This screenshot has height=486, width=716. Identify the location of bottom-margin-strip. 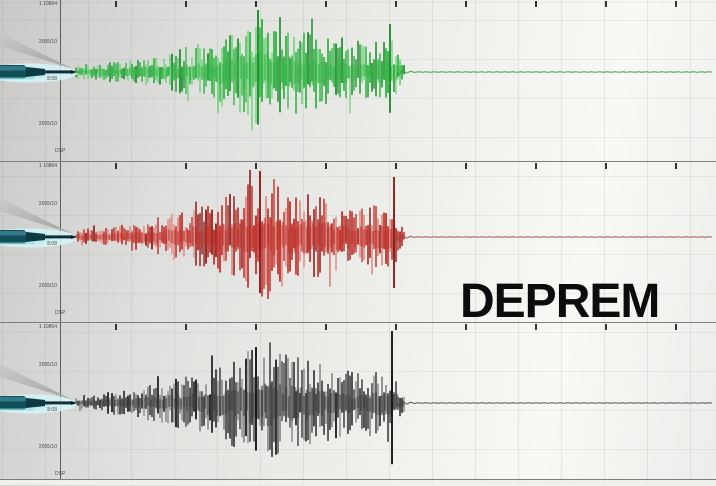
(358, 482).